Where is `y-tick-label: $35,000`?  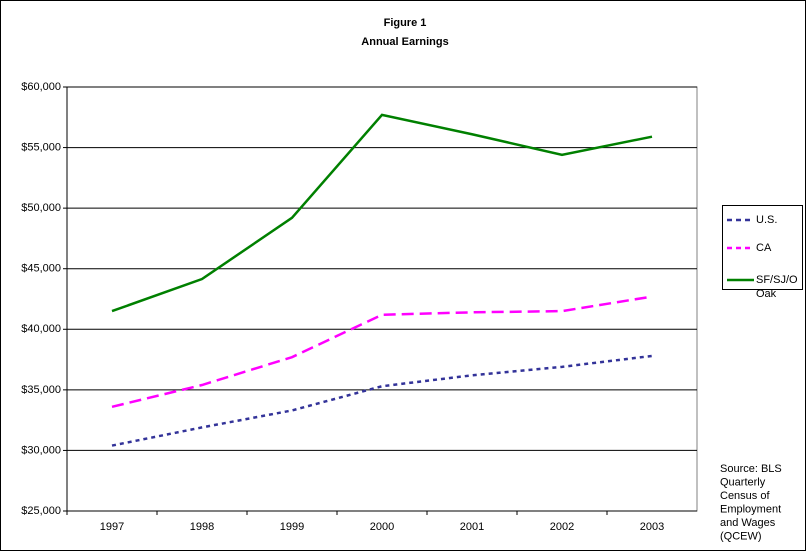
y-tick-label: $35,000 is located at coordinates (41, 390).